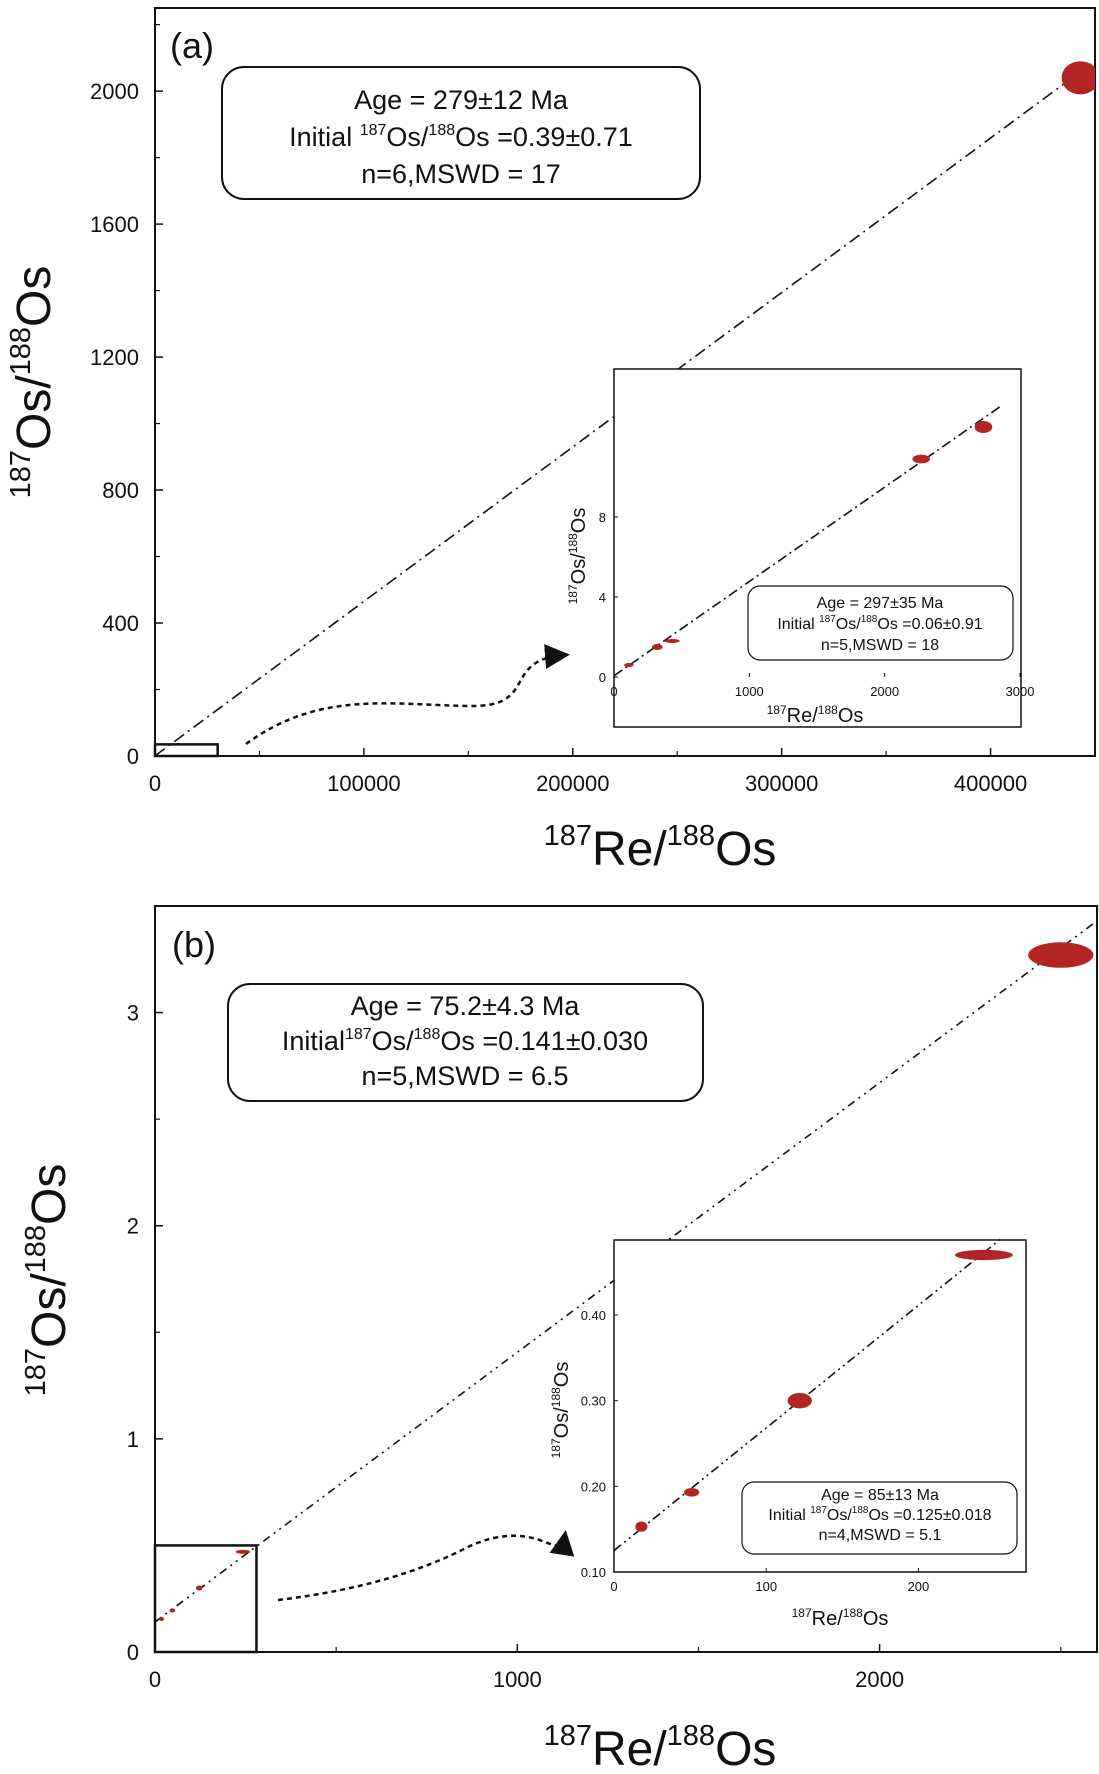 The image size is (1099, 1774). I want to click on panel-b-inset-x-label-base2: Os, so click(876, 1619).